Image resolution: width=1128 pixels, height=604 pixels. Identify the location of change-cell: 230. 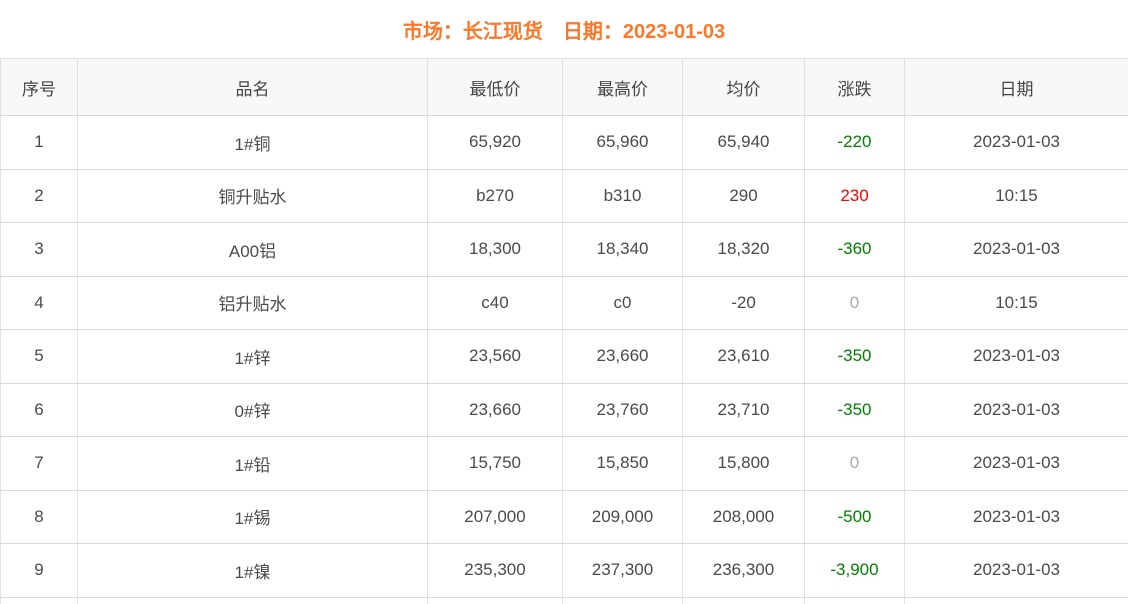
(854, 195).